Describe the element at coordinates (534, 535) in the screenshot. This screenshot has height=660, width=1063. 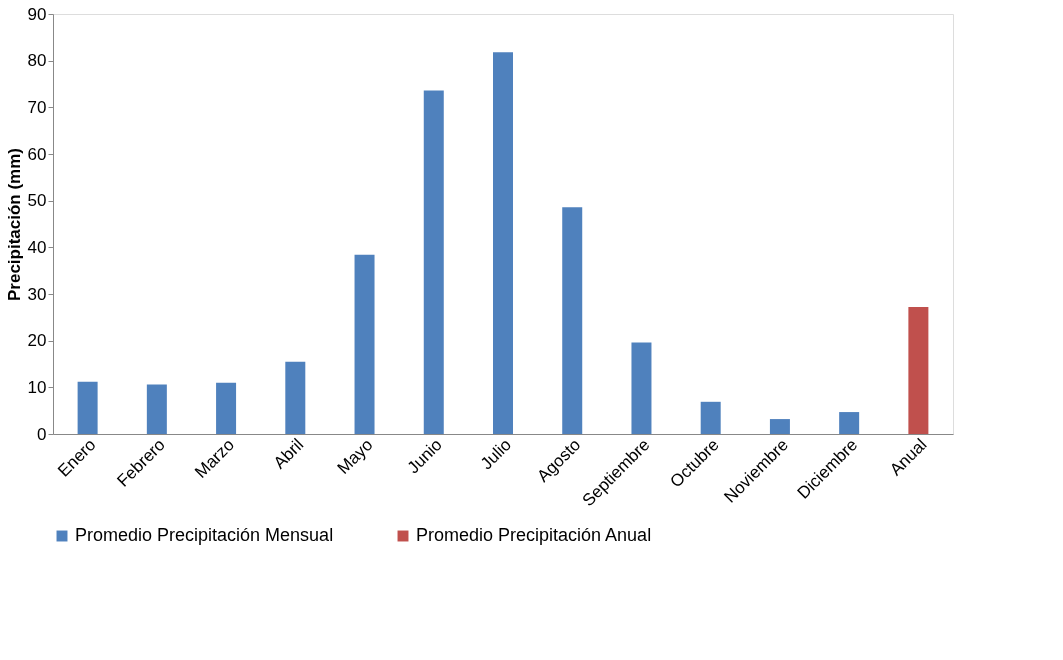
I see `legend-label: Promedio Precipitación Anual` at that location.